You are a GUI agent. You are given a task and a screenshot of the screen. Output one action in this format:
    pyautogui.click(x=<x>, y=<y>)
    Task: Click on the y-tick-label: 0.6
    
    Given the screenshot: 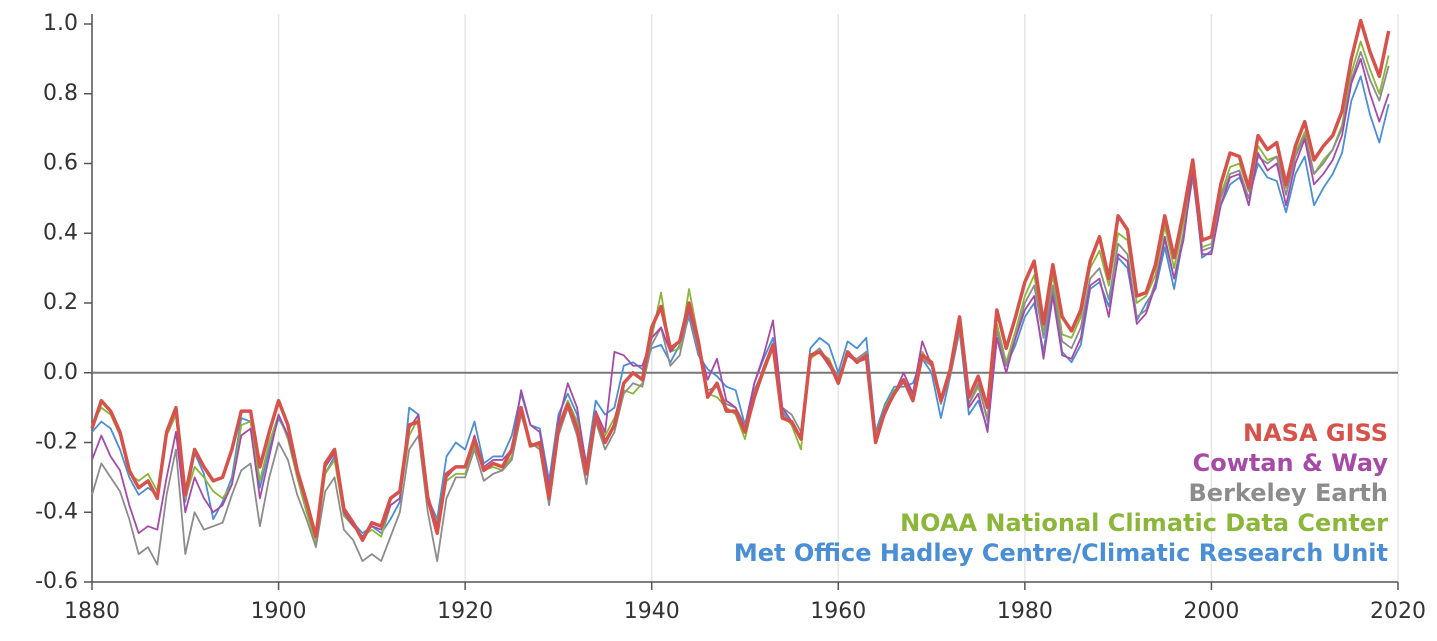 What is the action you would take?
    pyautogui.click(x=60, y=163)
    